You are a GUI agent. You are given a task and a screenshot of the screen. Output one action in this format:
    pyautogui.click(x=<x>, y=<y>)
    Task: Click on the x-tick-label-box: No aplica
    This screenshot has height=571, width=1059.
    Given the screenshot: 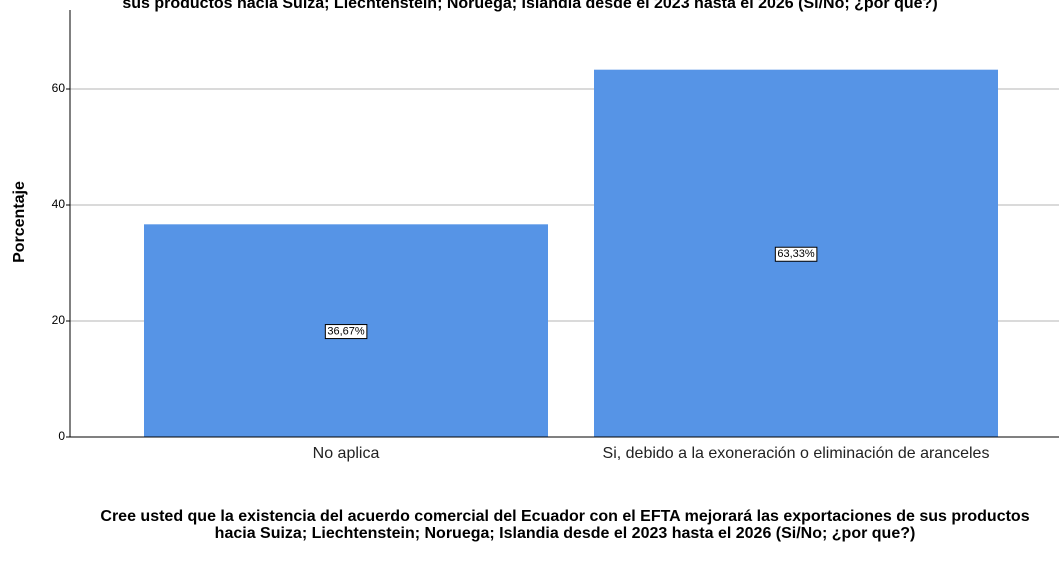 What is the action you would take?
    pyautogui.click(x=346, y=453)
    